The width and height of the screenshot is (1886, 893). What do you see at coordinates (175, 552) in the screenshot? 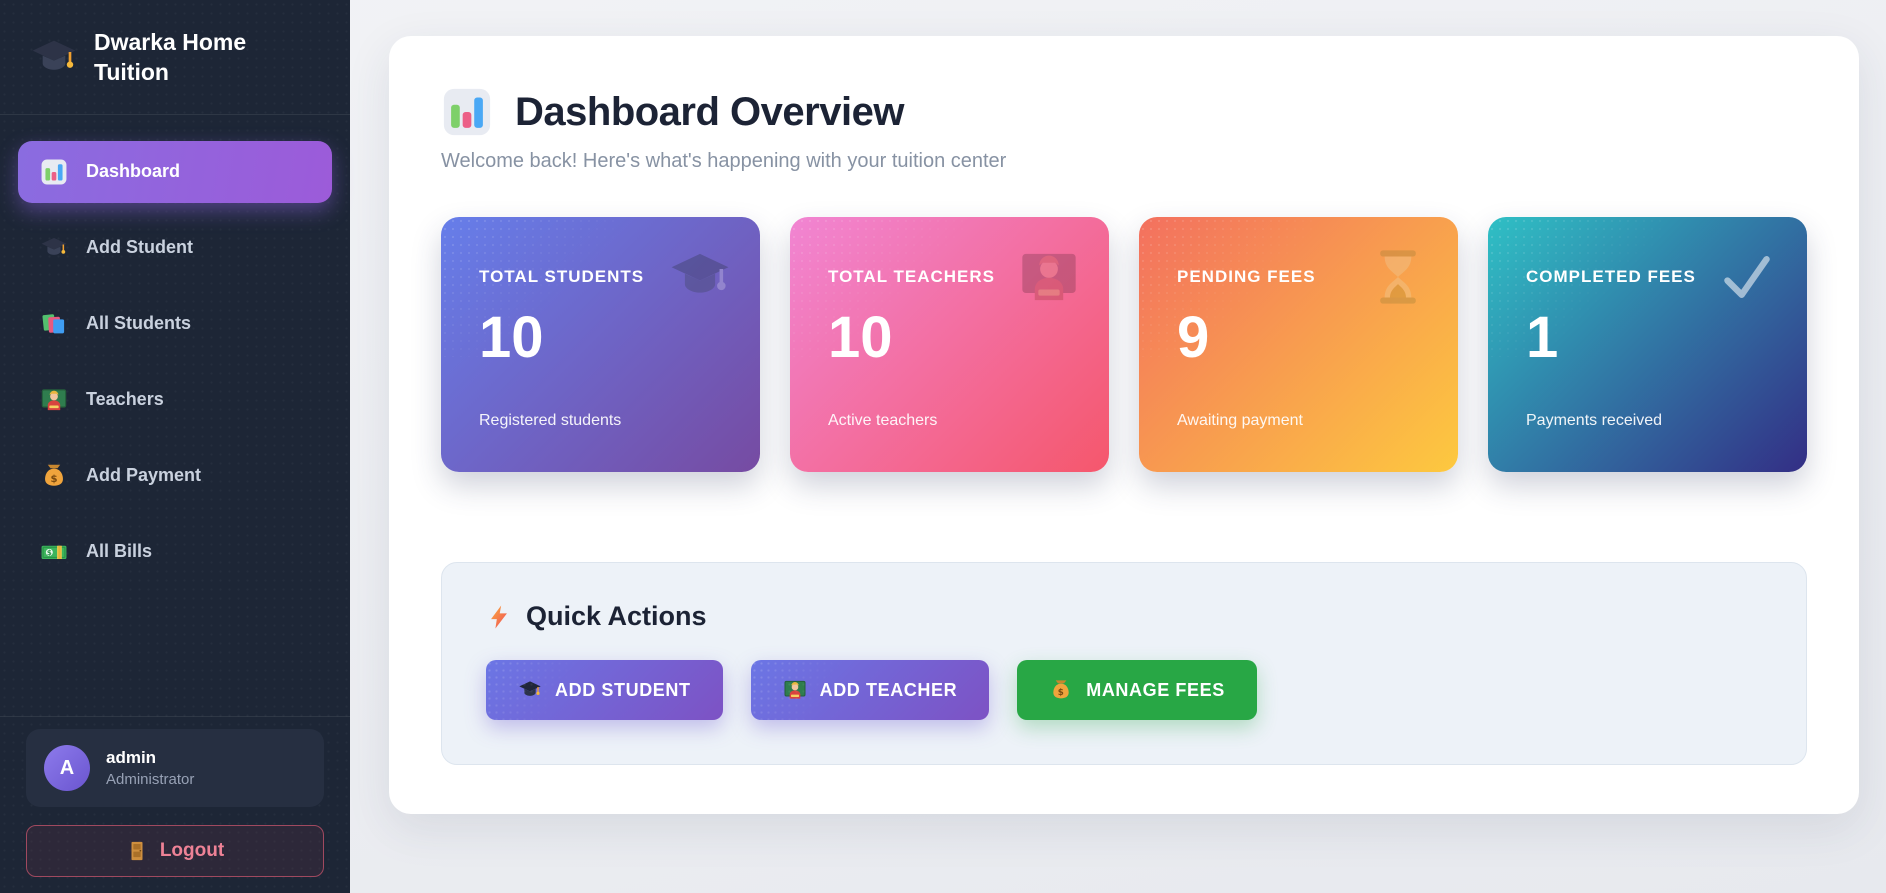
I see `sidebar-item-all-bills: $ All Bills` at bounding box center [175, 552].